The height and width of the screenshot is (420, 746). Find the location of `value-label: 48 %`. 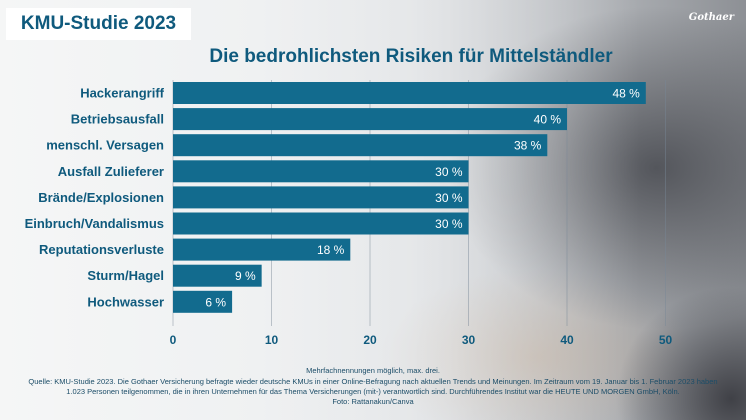

value-label: 48 % is located at coordinates (626, 94).